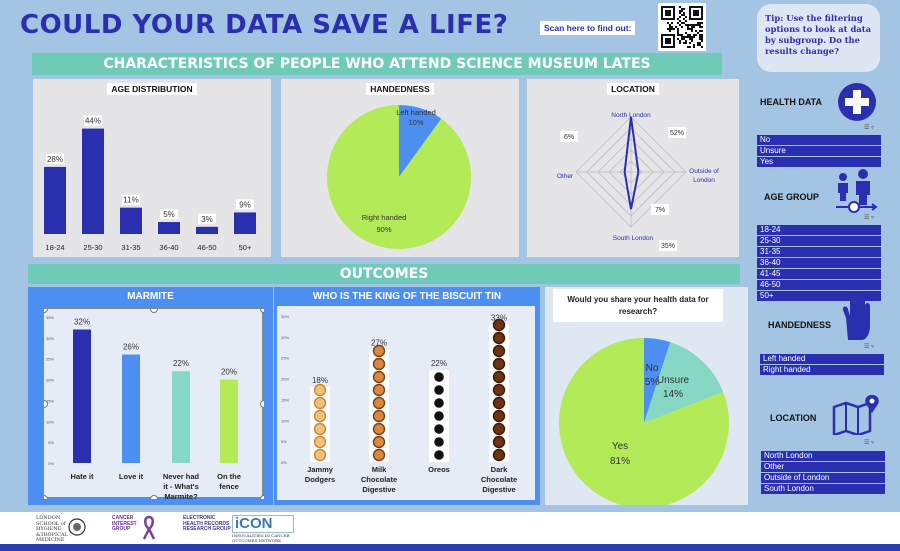 The height and width of the screenshot is (551, 900). What do you see at coordinates (823, 467) in the screenshot?
I see `slicer-option: Other` at bounding box center [823, 467].